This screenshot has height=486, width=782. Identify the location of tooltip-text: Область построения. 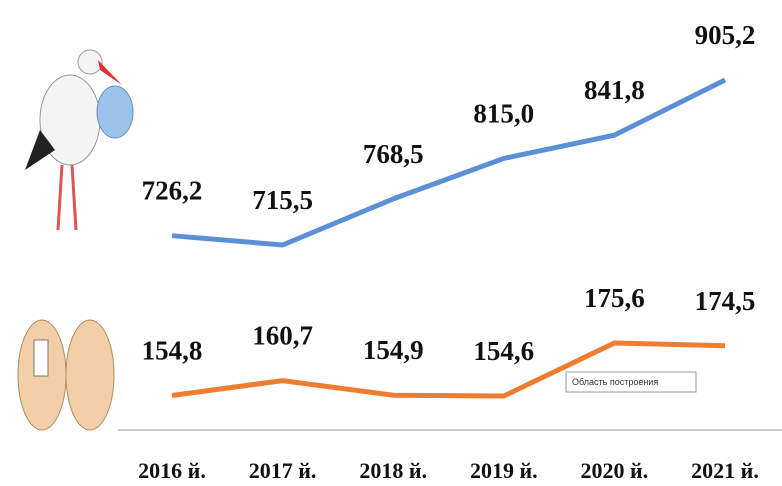
(615, 382).